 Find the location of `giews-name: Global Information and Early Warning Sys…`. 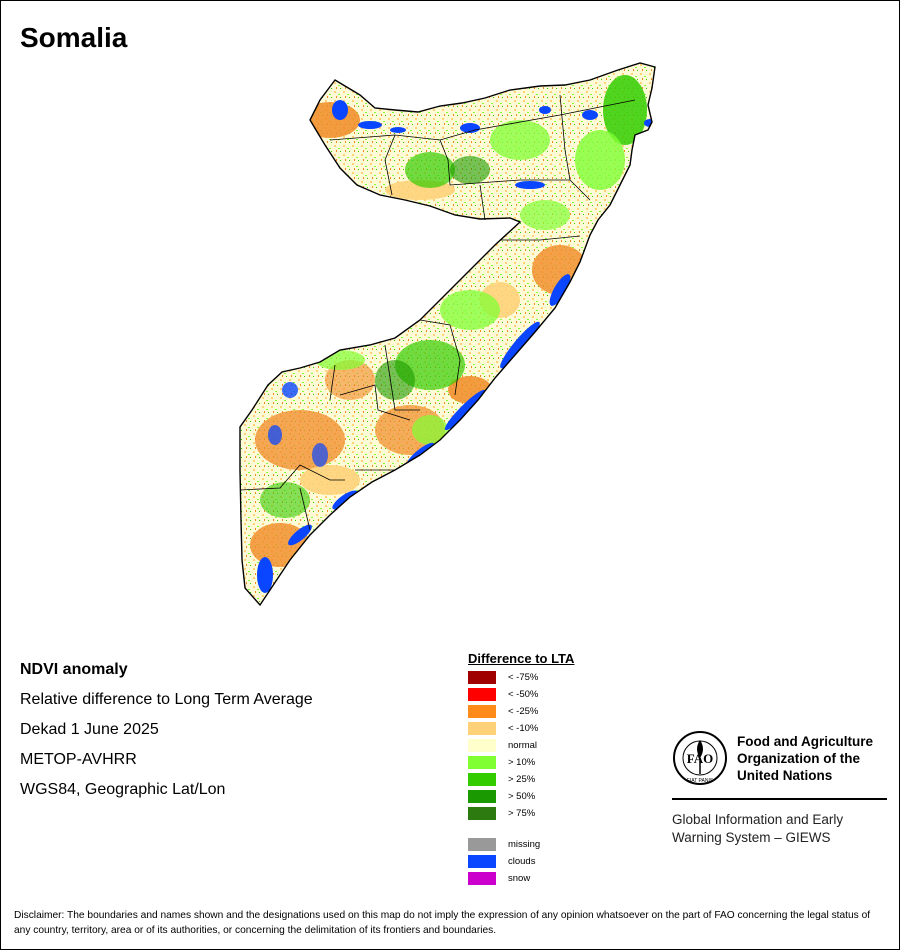

giews-name: Global Information and Early Warning Sys… is located at coordinates (781, 829).